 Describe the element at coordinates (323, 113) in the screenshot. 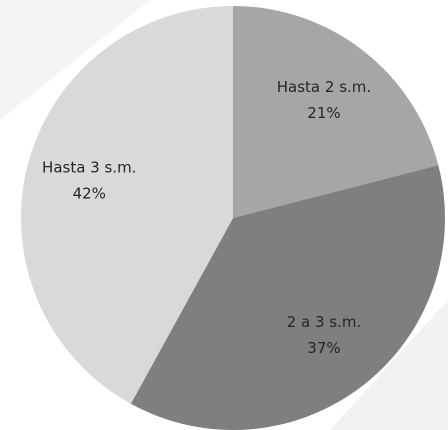

I see `slice-value: 21%` at that location.